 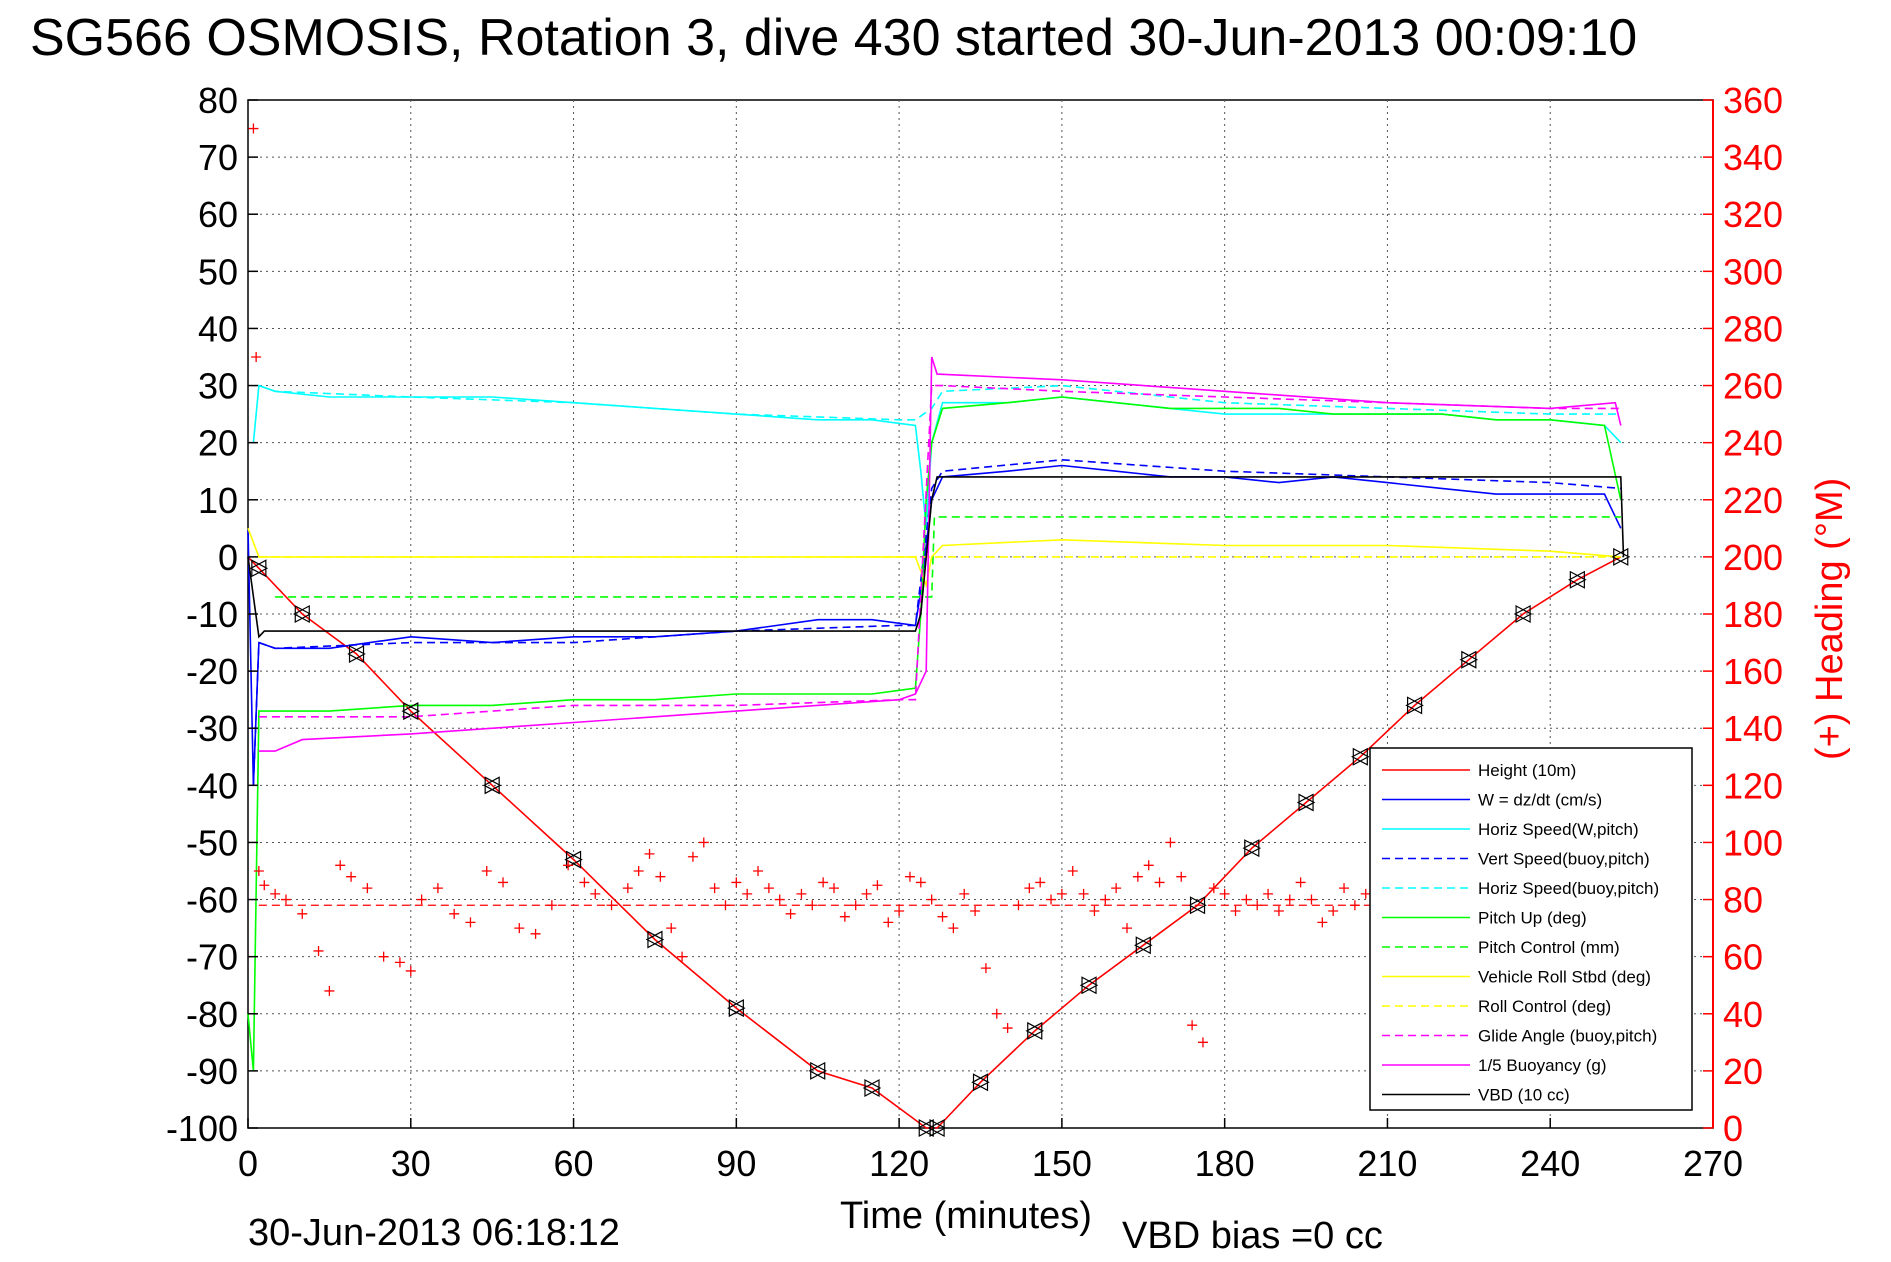 What do you see at coordinates (202, 1128) in the screenshot?
I see `y-tick-label: -100` at bounding box center [202, 1128].